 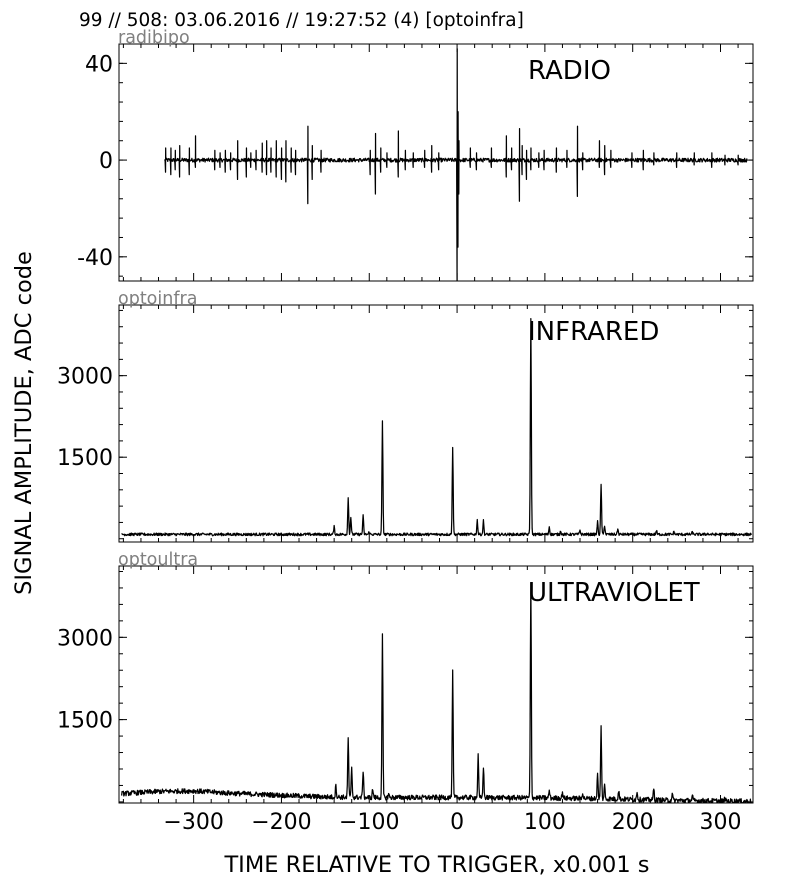 What do you see at coordinates (633, 822) in the screenshot?
I see `x-tick-label: 200` at bounding box center [633, 822].